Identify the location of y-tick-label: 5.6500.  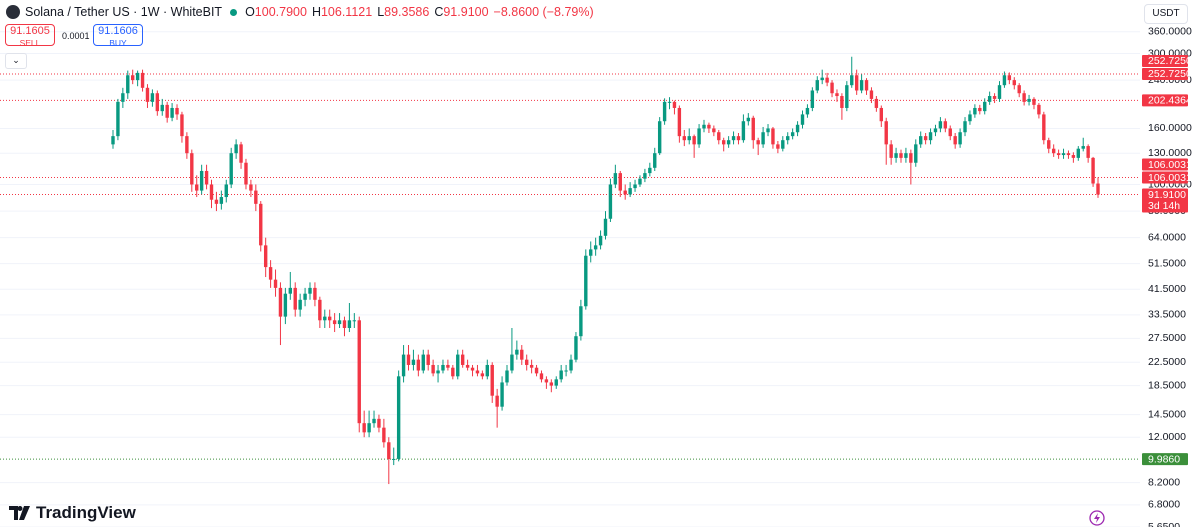
(1164, 524).